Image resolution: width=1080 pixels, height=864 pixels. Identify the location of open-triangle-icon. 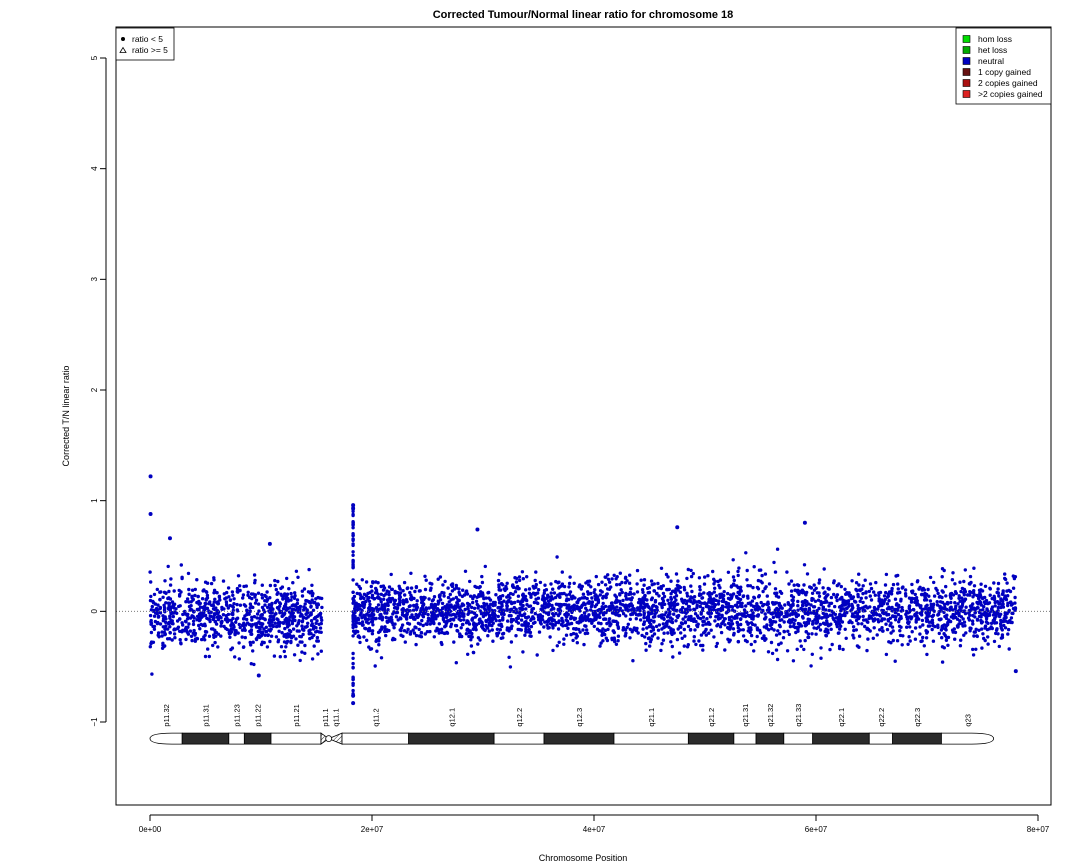
(123, 49).